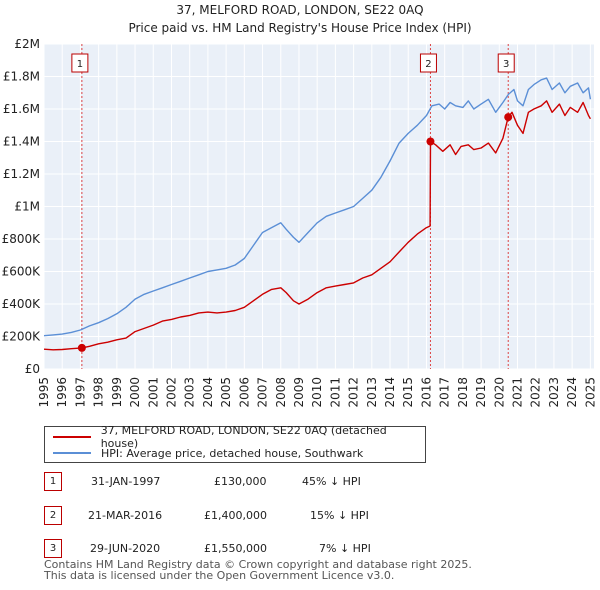 Image resolution: width=600 pixels, height=590 pixels. What do you see at coordinates (72, 437) in the screenshot?
I see `legend-swatch-property` at bounding box center [72, 437].